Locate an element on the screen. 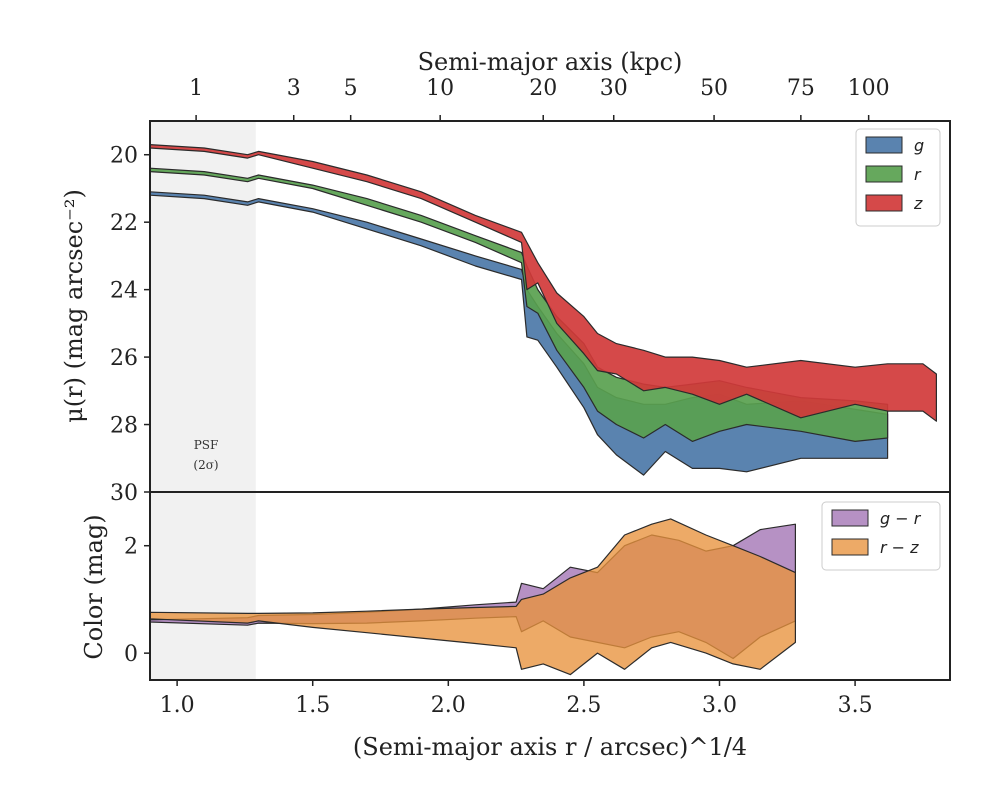 The image size is (1000, 800). band-rz is located at coordinates (473, 597).